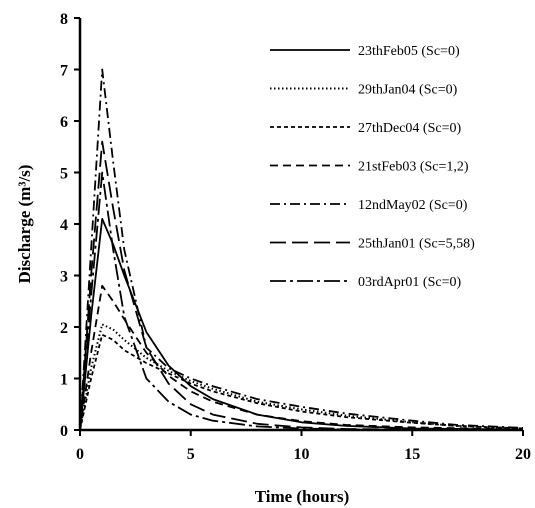 The width and height of the screenshot is (535, 508). What do you see at coordinates (191, 454) in the screenshot?
I see `x-tick-label: 5` at bounding box center [191, 454].